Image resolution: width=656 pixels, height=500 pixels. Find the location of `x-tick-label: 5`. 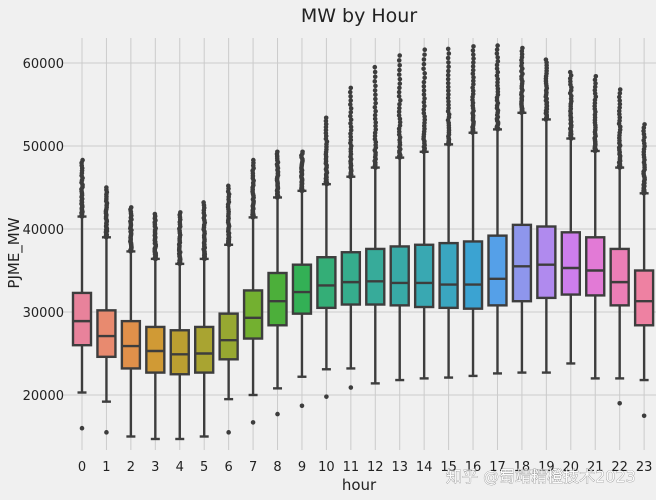

x-tick-label: 5 is located at coordinates (204, 467).